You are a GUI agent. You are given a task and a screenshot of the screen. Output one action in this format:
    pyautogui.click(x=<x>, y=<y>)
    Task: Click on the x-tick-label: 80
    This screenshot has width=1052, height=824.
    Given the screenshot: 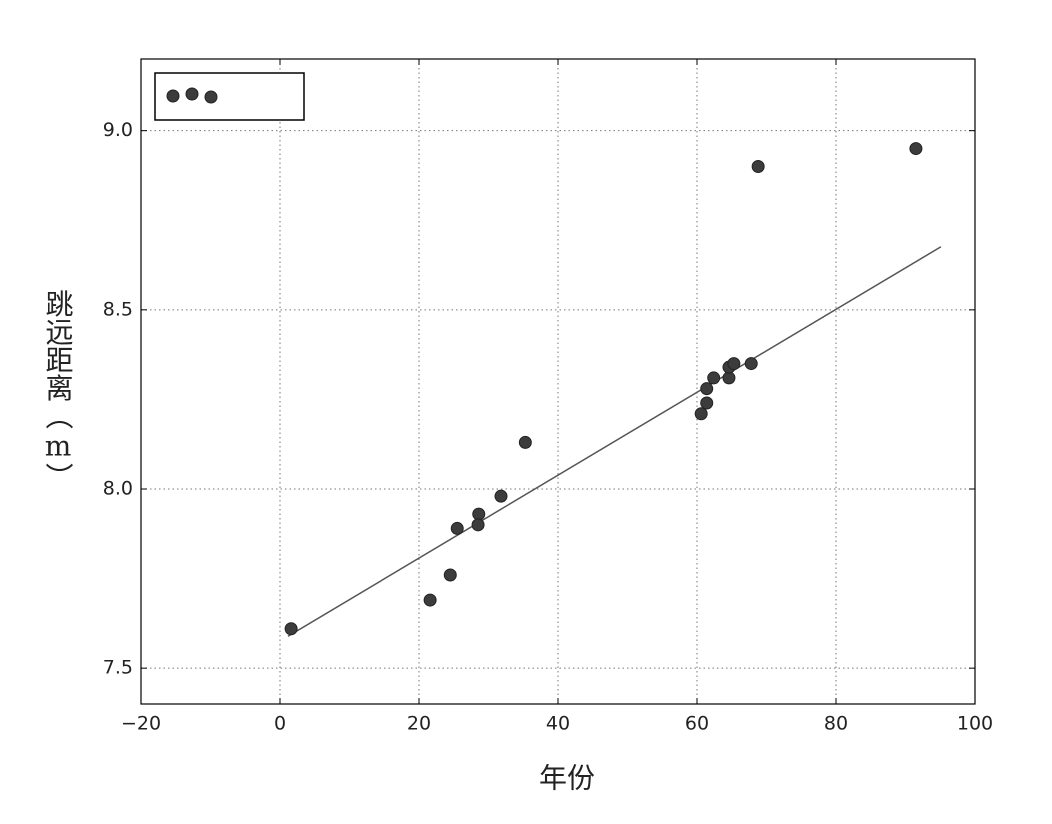 What is the action you would take?
    pyautogui.click(x=836, y=724)
    